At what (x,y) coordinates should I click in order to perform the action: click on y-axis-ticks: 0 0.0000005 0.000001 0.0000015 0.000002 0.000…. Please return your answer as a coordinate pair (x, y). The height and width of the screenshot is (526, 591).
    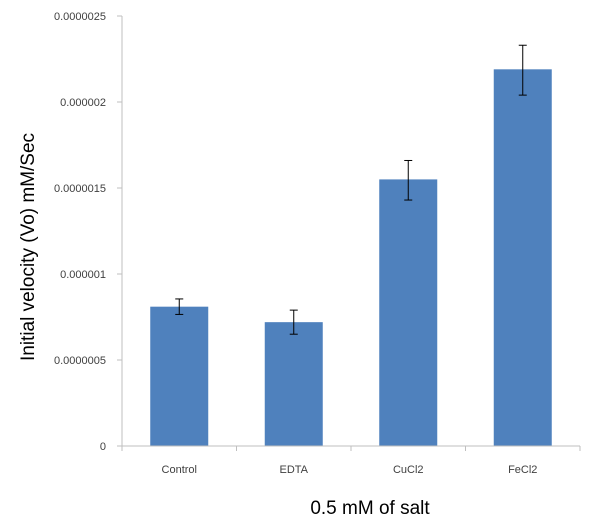
    Looking at the image, I should click on (88, 232).